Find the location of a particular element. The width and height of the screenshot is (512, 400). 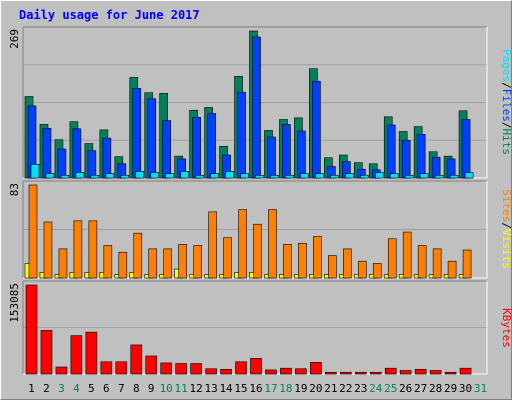

panel-max-label: 269 is located at coordinates (14, 39).